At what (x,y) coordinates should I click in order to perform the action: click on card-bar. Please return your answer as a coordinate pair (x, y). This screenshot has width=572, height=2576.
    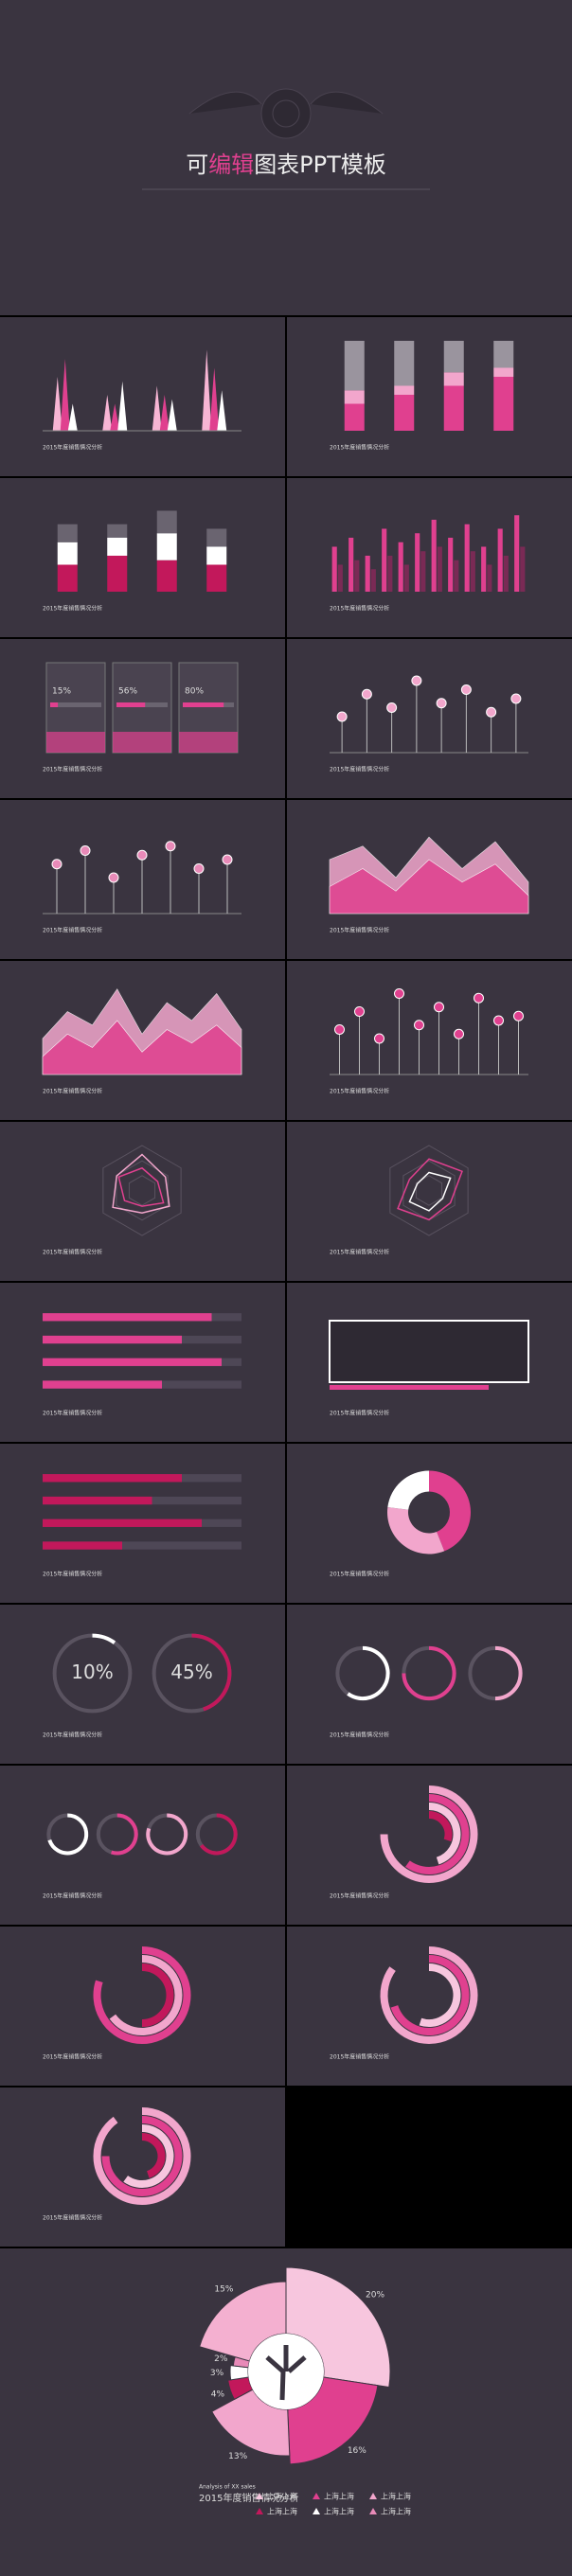
    Looking at the image, I should click on (131, 705).